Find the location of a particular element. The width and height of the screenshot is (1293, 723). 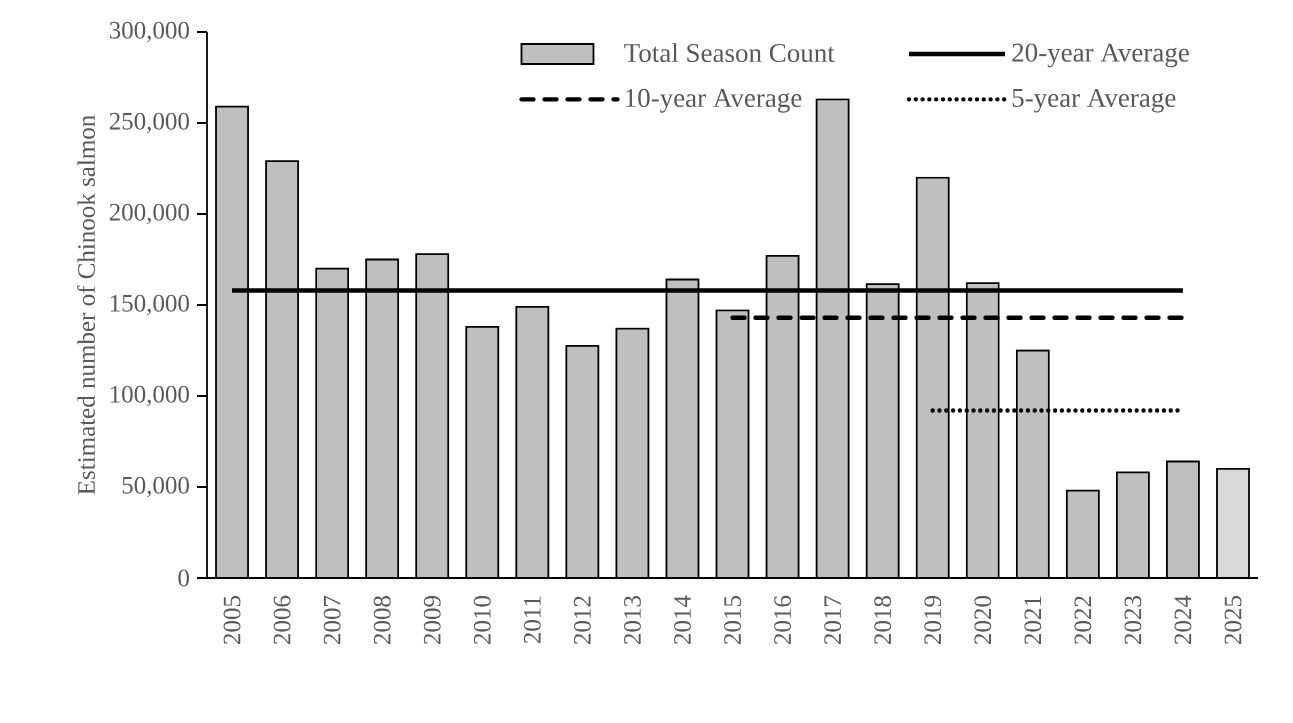

legend-label: 5-year Average is located at coordinates (1094, 100).